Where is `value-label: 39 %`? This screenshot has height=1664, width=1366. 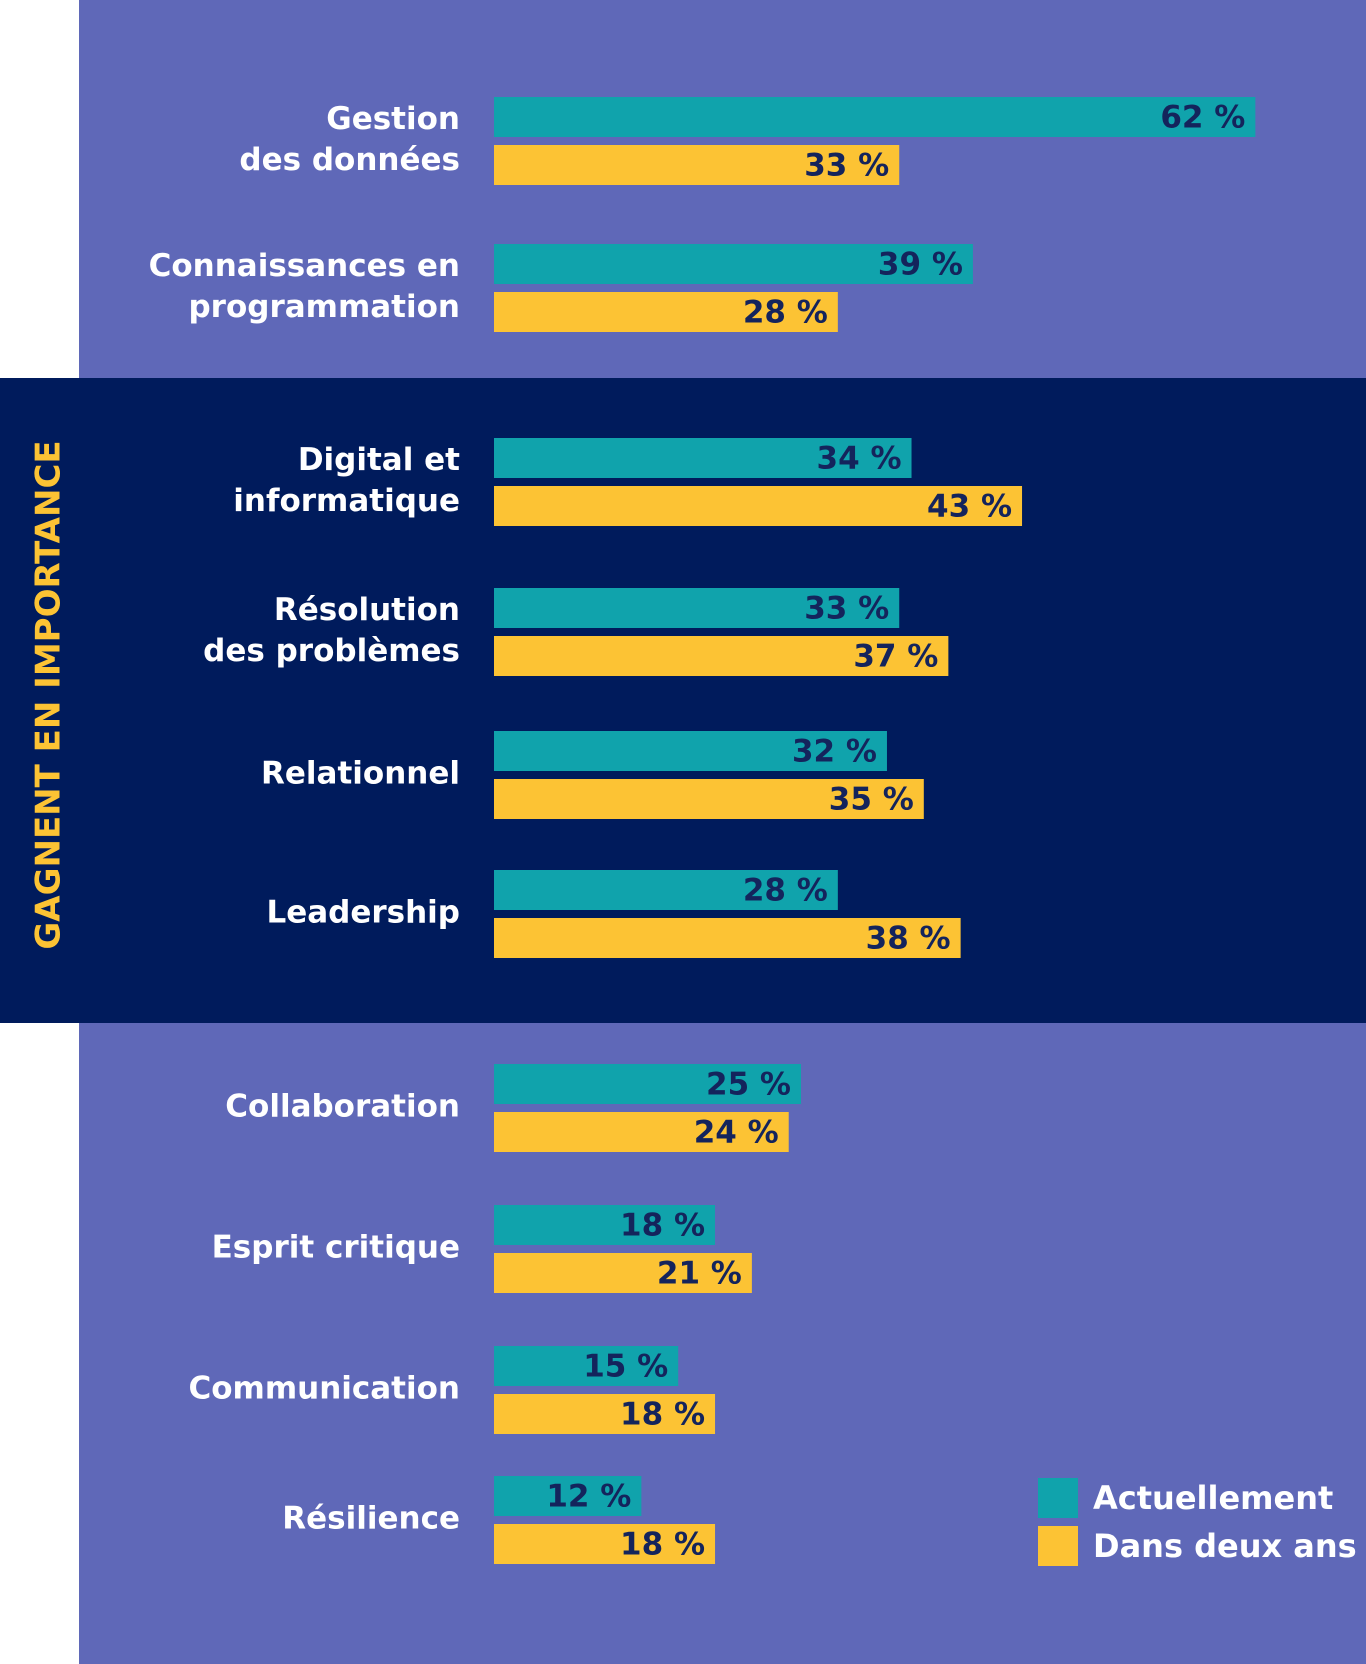 value-label: 39 % is located at coordinates (920, 265).